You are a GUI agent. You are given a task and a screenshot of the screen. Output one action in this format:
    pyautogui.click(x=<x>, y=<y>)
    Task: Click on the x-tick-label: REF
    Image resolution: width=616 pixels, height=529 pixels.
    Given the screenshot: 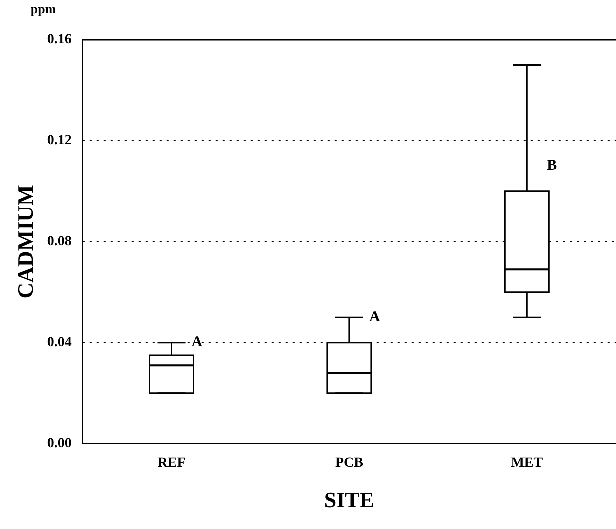 What is the action you would take?
    pyautogui.click(x=172, y=463)
    